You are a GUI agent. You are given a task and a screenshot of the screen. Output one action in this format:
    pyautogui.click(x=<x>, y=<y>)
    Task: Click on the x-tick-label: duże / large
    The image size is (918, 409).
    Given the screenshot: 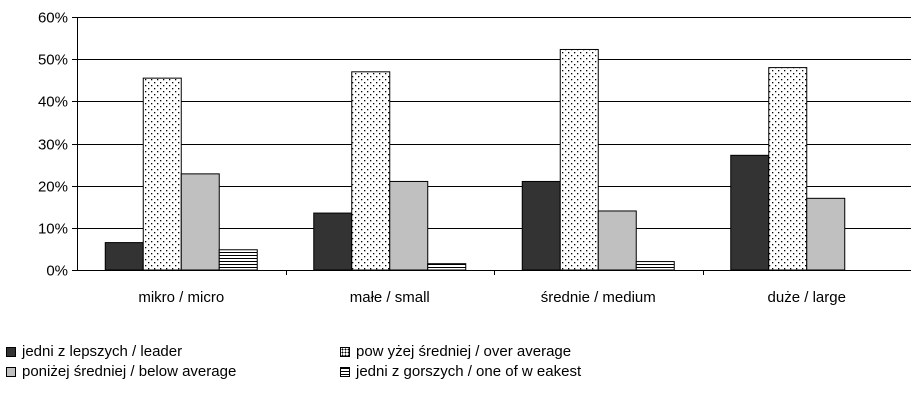 What is the action you would take?
    pyautogui.click(x=807, y=297)
    